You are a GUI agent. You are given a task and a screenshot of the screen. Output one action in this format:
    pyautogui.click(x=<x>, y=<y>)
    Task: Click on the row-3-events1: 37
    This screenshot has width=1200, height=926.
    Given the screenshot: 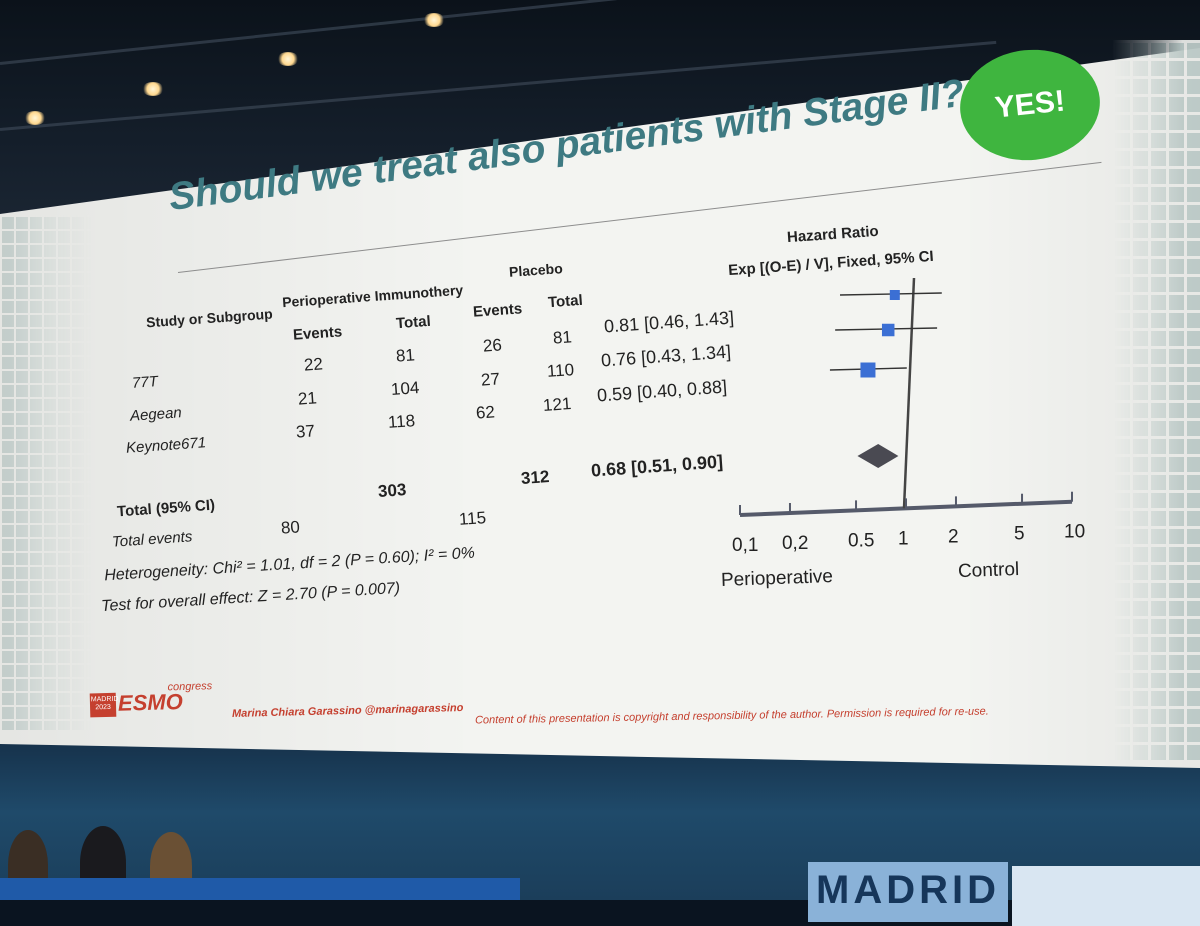 What is the action you would take?
    pyautogui.click(x=305, y=431)
    